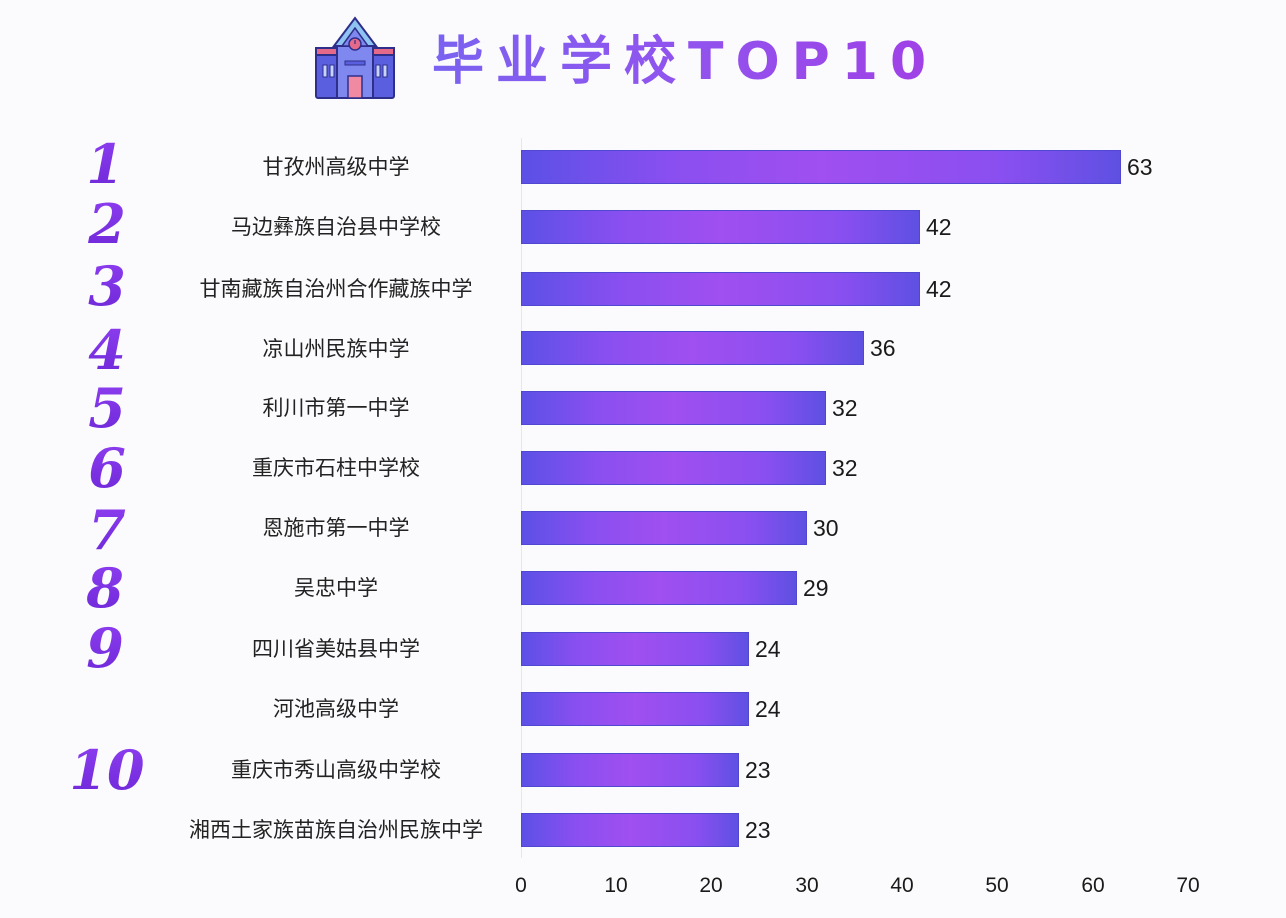 This screenshot has height=918, width=1286. I want to click on x-tick-label: 60, so click(1093, 885).